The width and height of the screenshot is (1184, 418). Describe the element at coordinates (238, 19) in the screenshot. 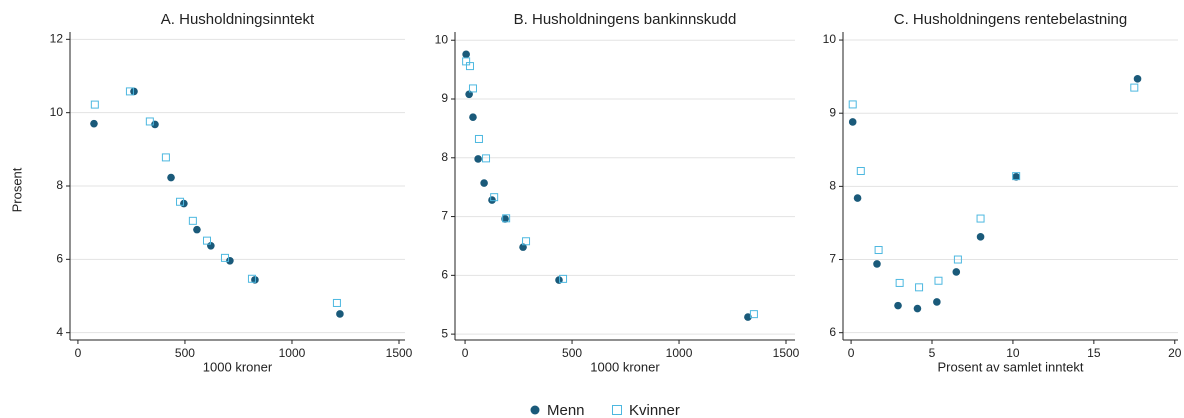

I see `panel-title: A. Husholdningsinntekt` at that location.